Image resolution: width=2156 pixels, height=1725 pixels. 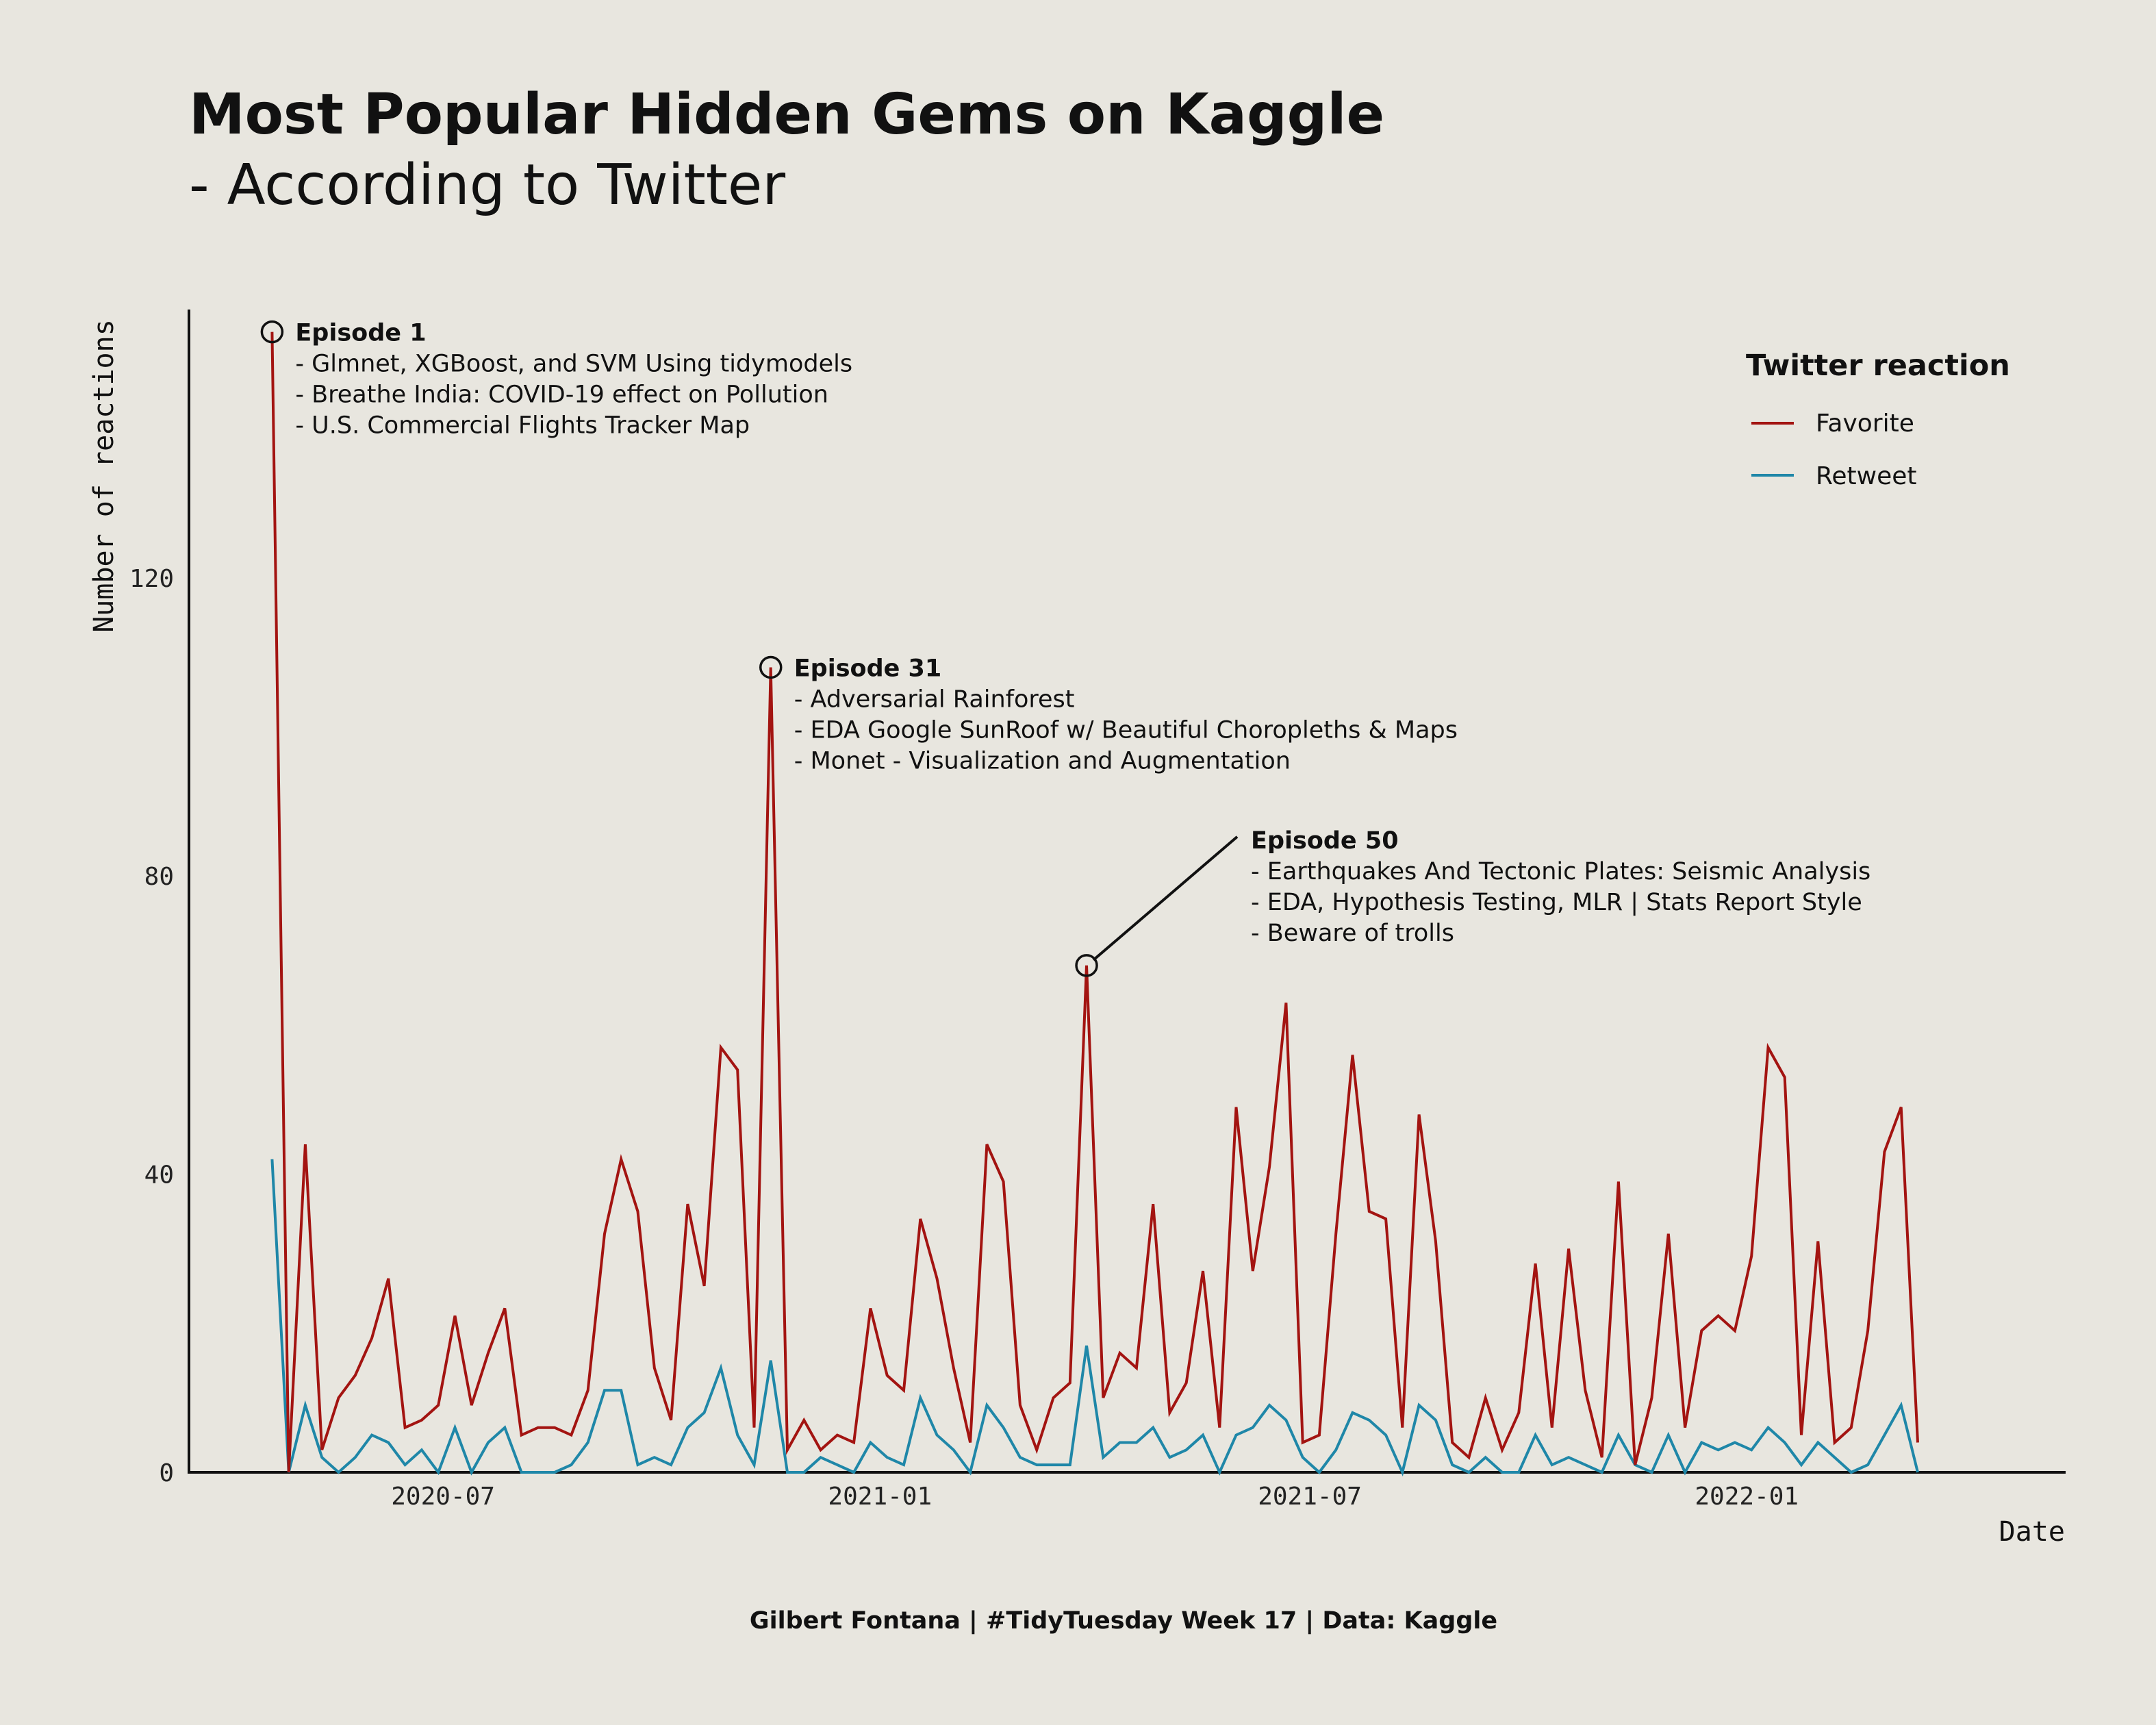 I want to click on legend: Twitter reaction Favorite Retweet, so click(x=1878, y=419).